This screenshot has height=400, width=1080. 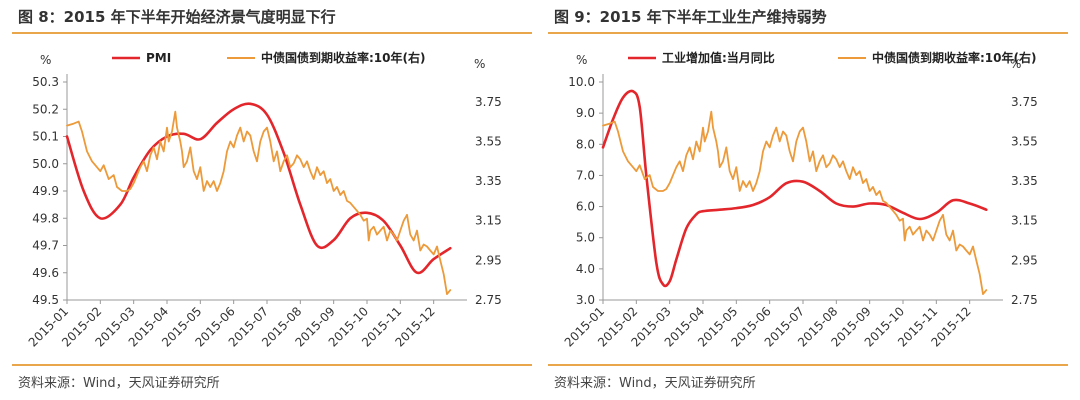 What do you see at coordinates (585, 269) in the screenshot?
I see `left-tick-label: 4.0` at bounding box center [585, 269].